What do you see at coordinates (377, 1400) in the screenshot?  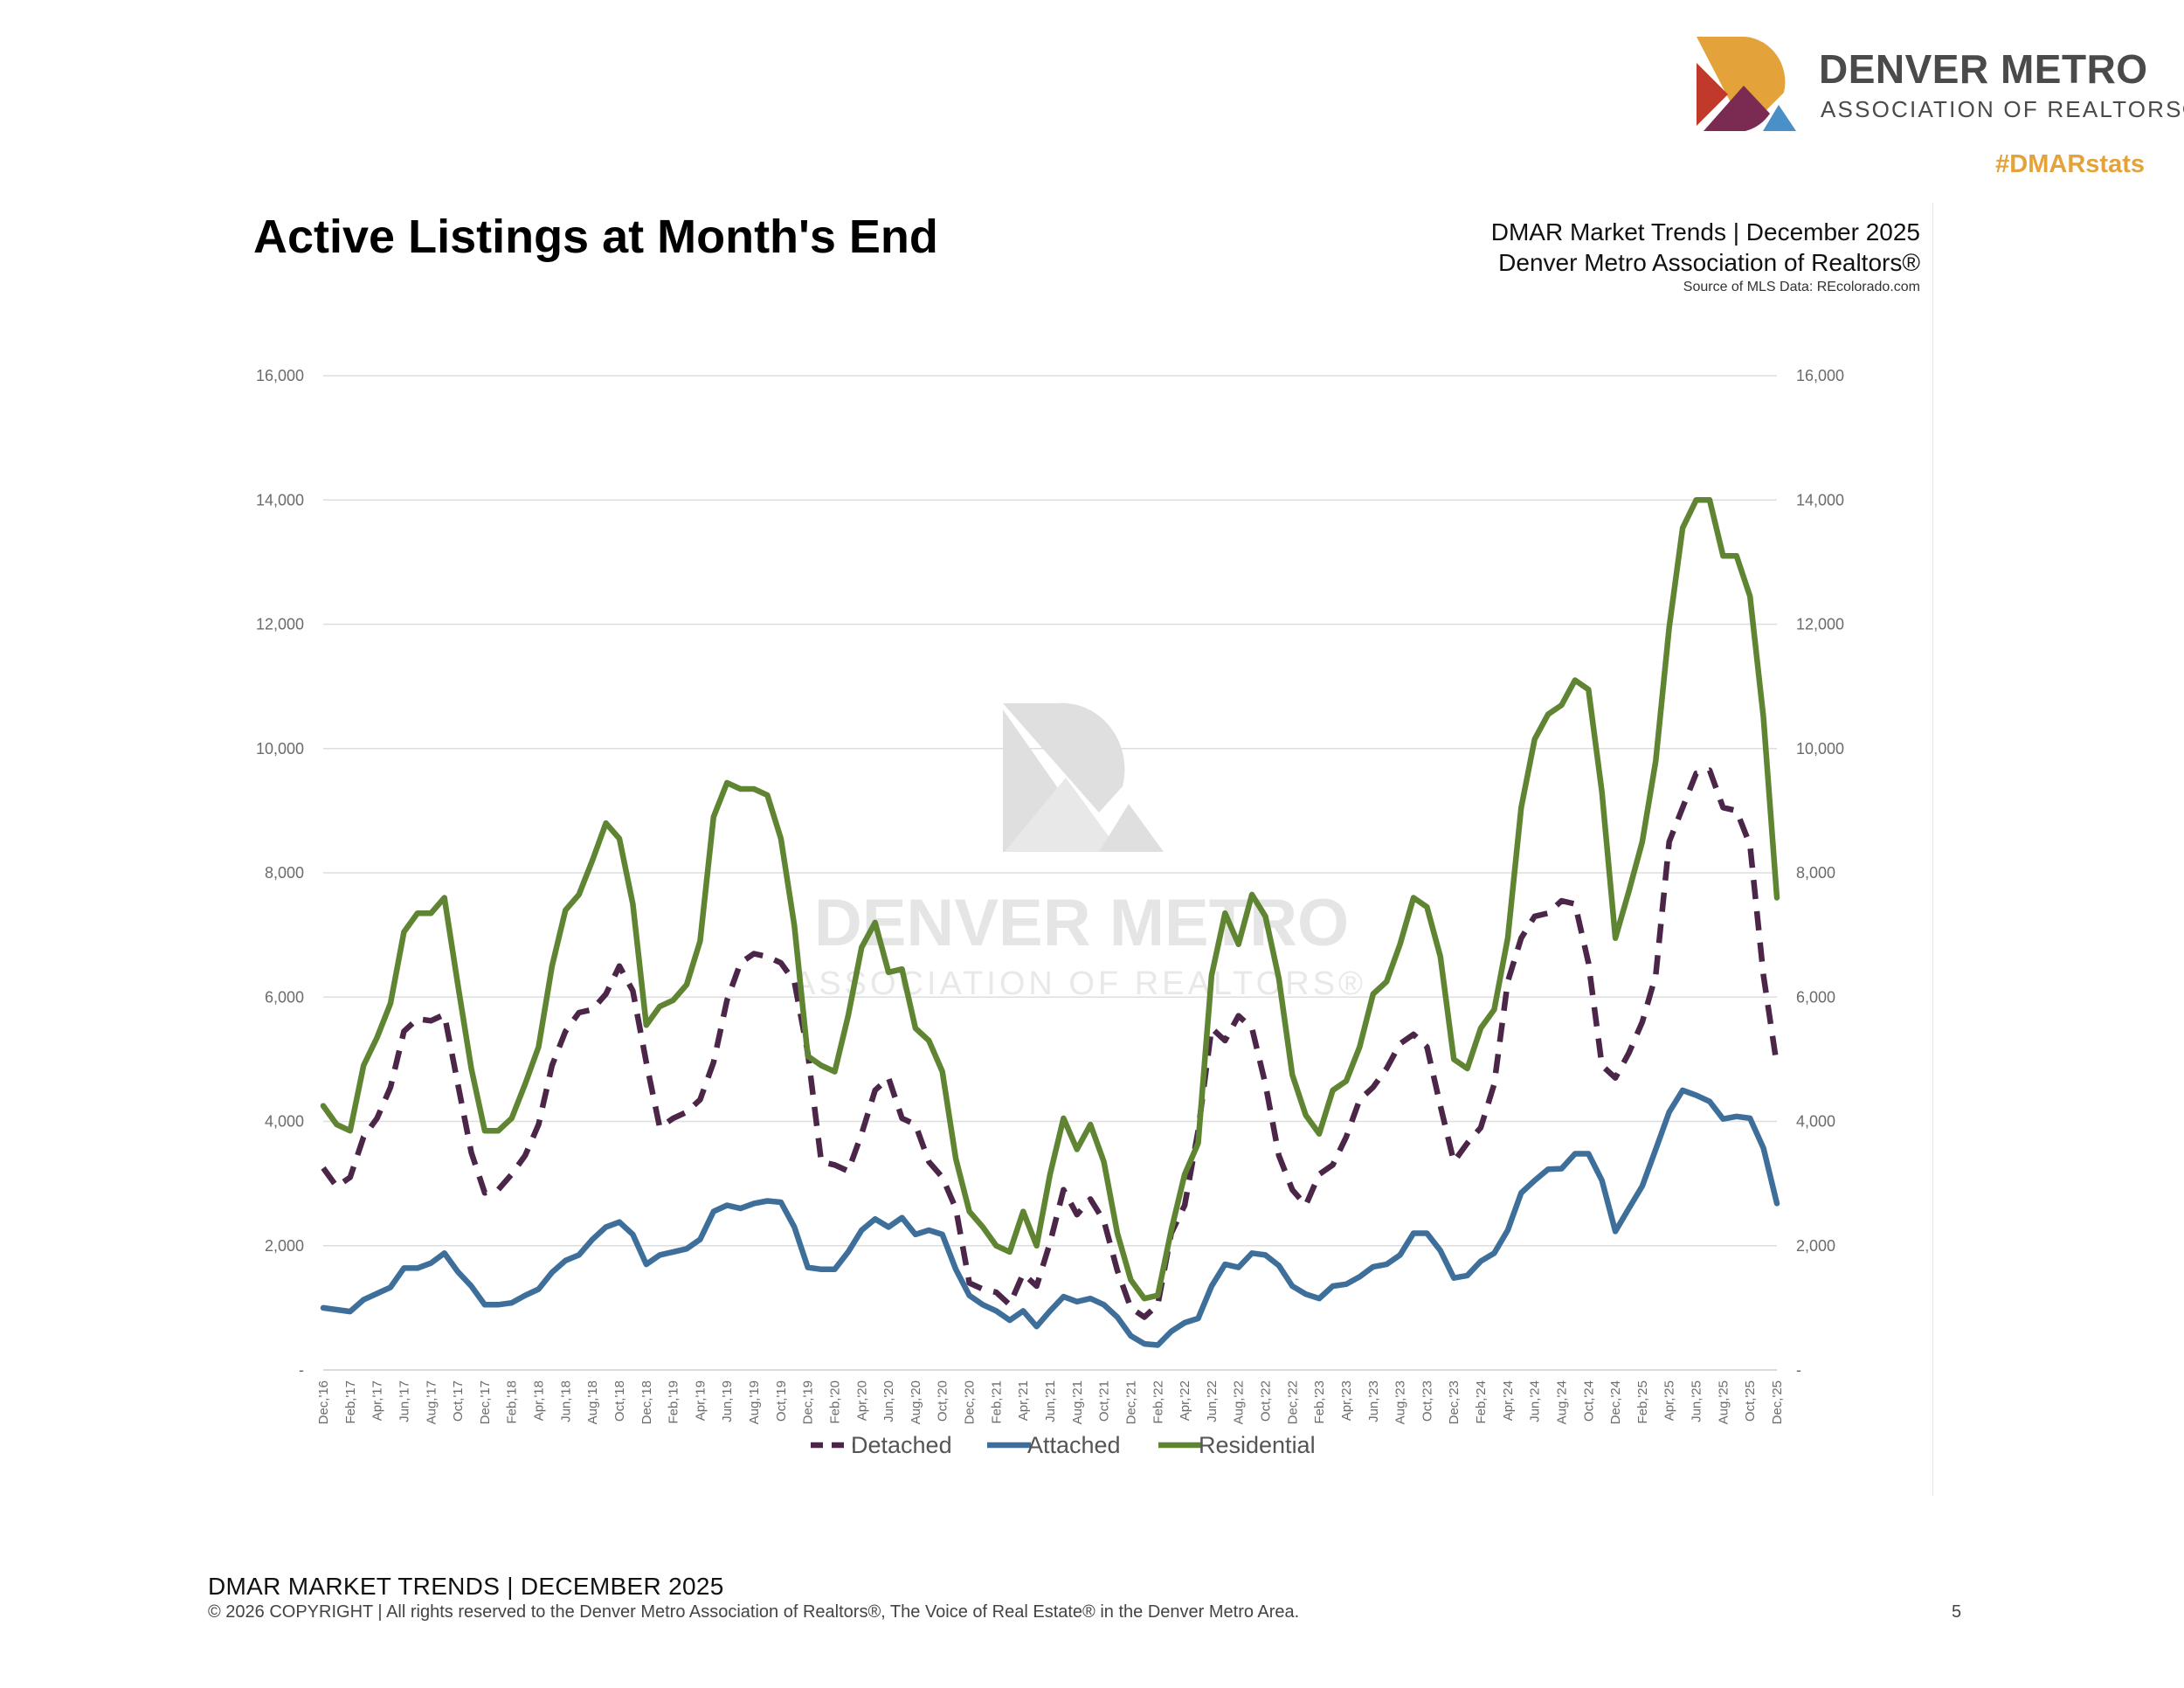 I see `x-tick-label: Apr,'17` at bounding box center [377, 1400].